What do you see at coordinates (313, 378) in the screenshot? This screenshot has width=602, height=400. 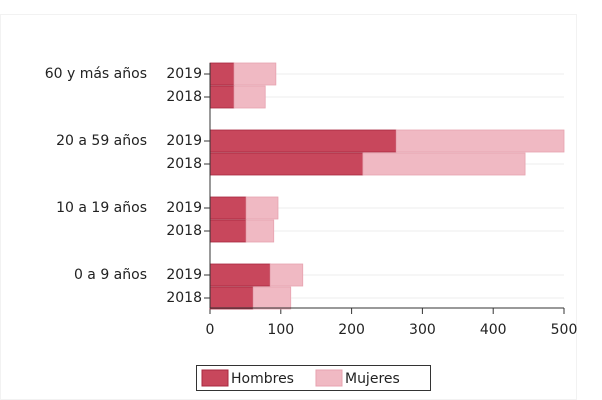 I see `legend` at bounding box center [313, 378].